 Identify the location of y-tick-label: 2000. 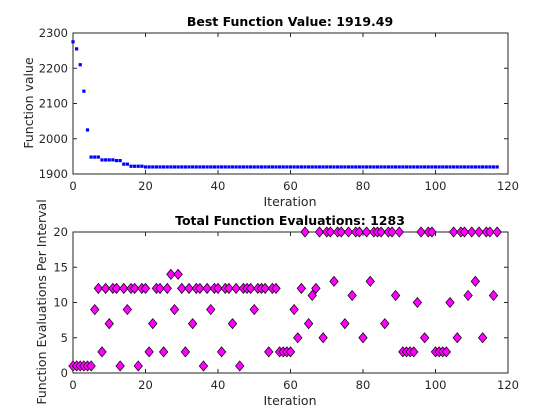
(53, 139).